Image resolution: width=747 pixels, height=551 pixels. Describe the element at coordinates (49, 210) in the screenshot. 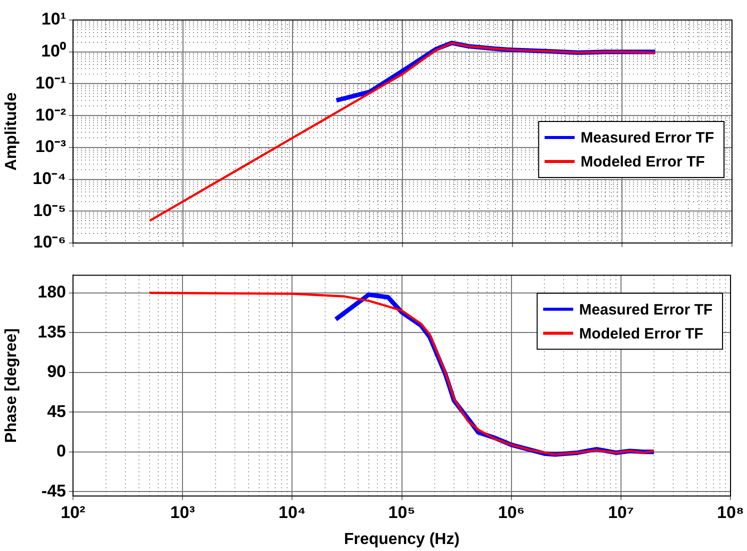

I see `y-tick-label: 10⁻⁵` at that location.